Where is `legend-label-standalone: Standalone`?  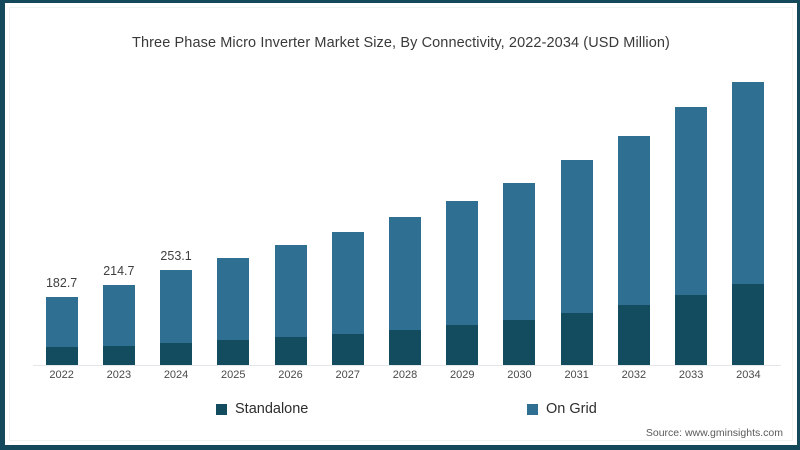
legend-label-standalone: Standalone is located at coordinates (272, 409).